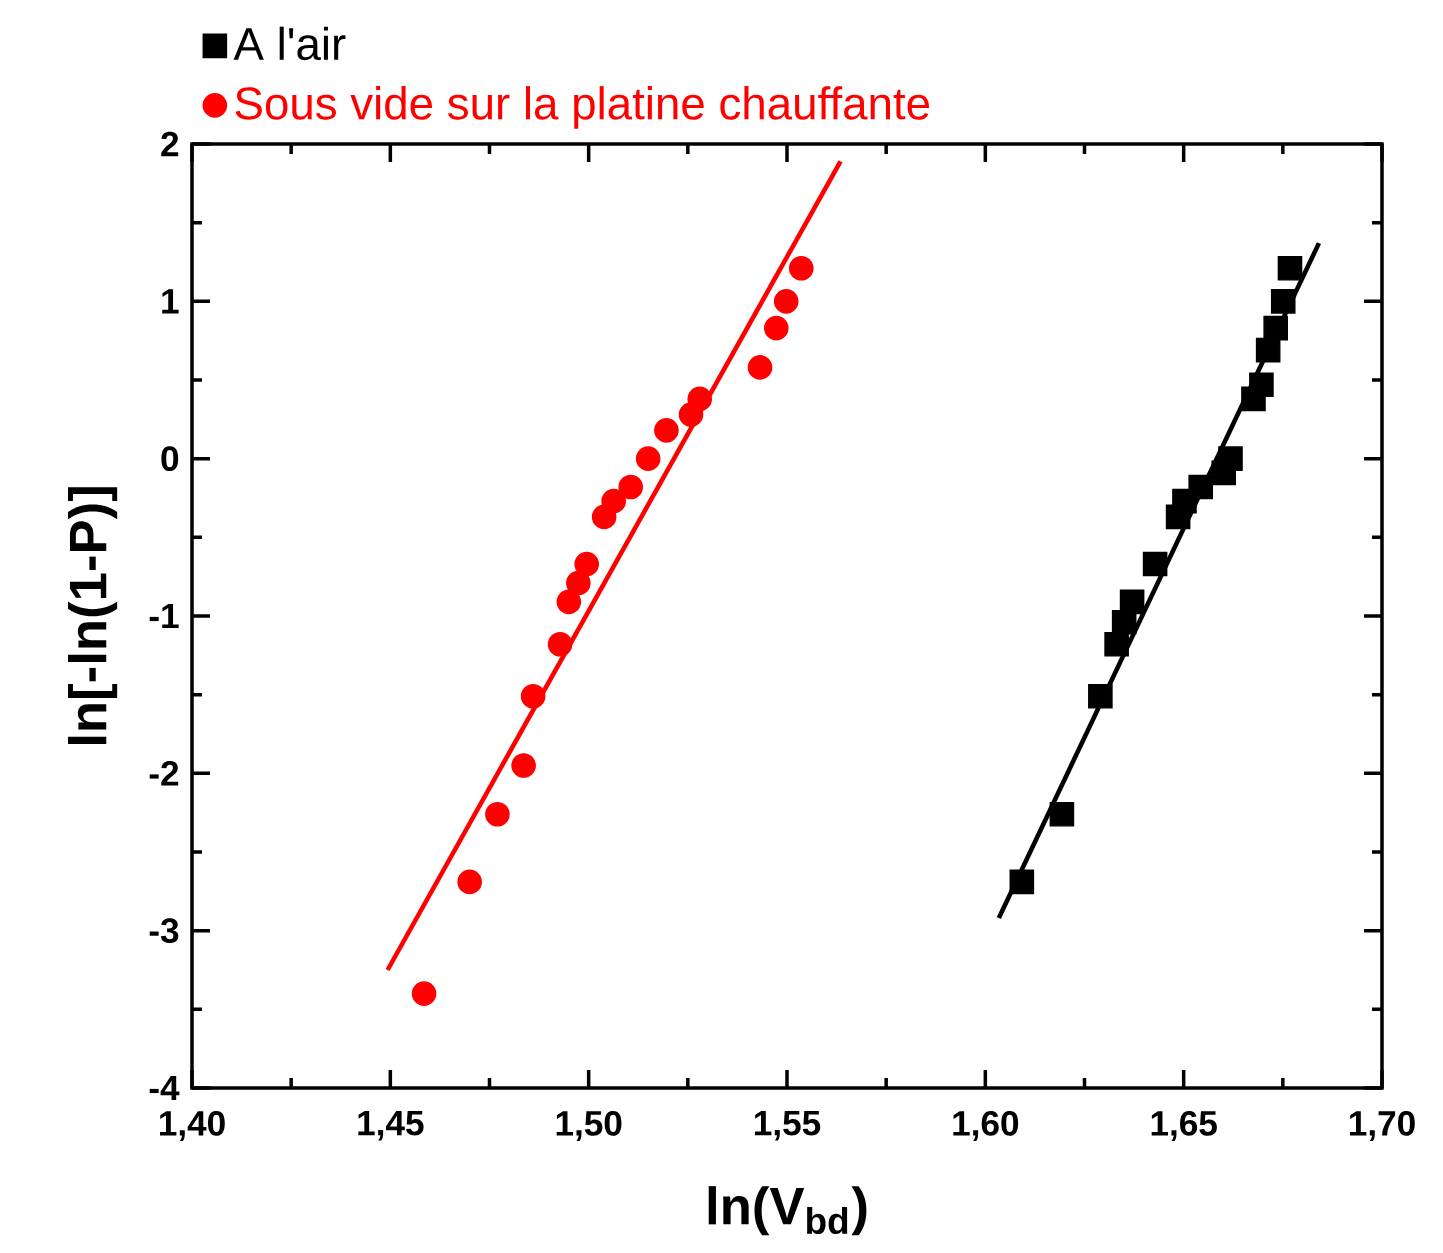 Image resolution: width=1443 pixels, height=1253 pixels. What do you see at coordinates (1184, 1125) in the screenshot?
I see `x-tick-label: 1,65` at bounding box center [1184, 1125].